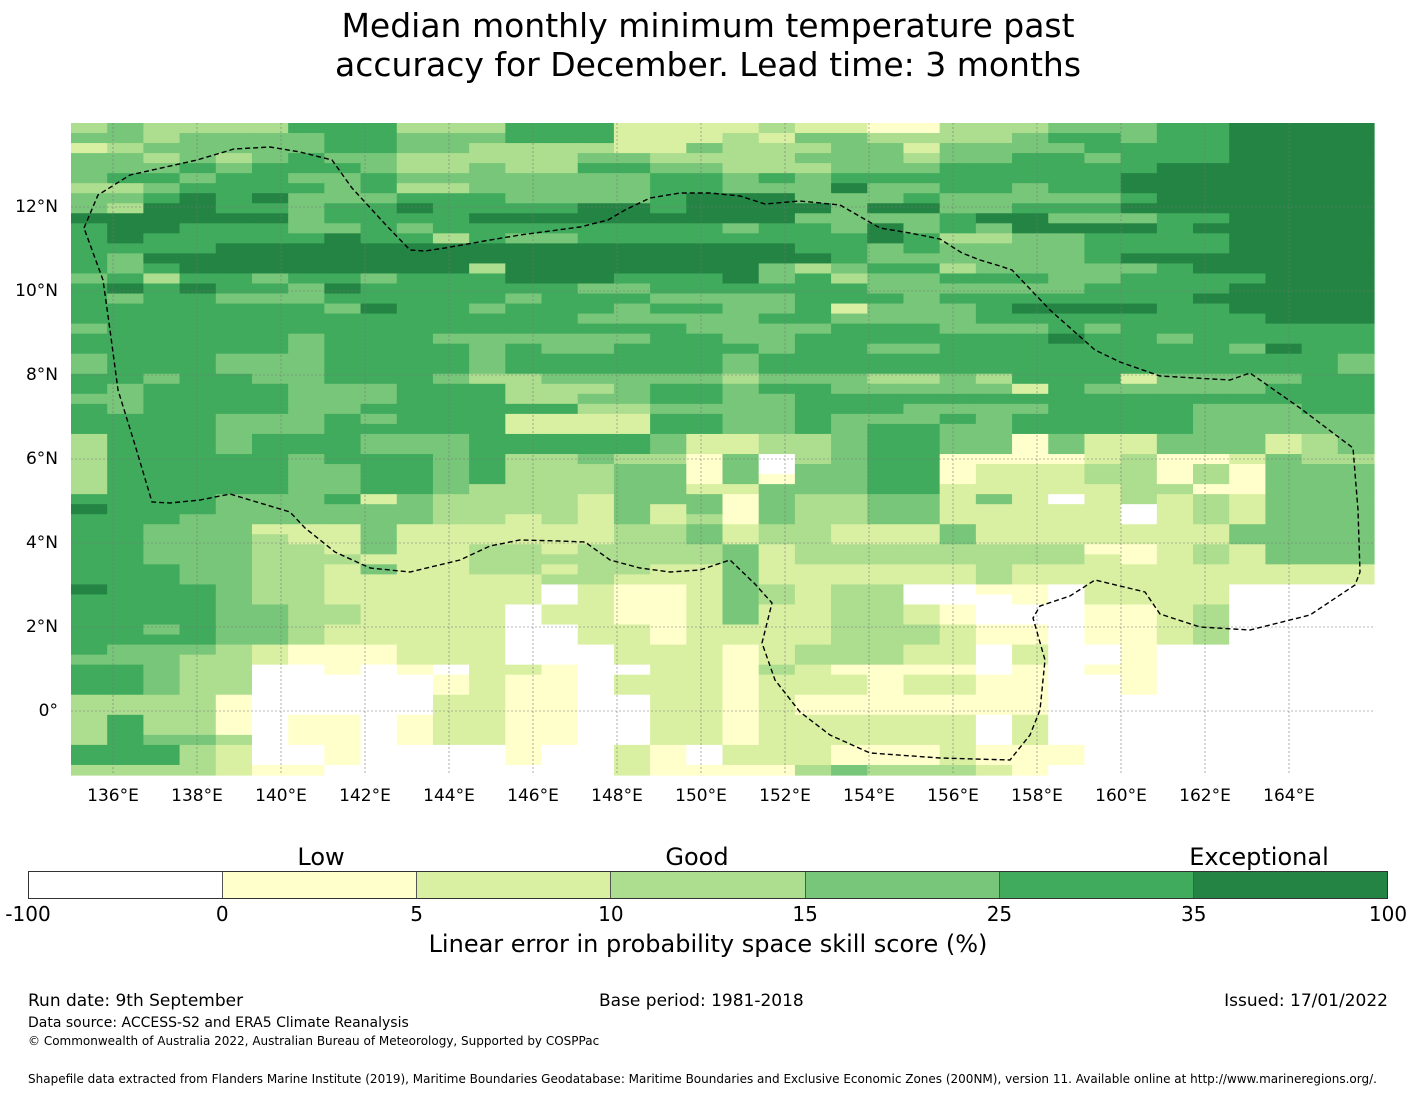 This screenshot has width=1416, height=1095. What do you see at coordinates (281, 796) in the screenshot?
I see `longitude-label: 140°E` at bounding box center [281, 796].